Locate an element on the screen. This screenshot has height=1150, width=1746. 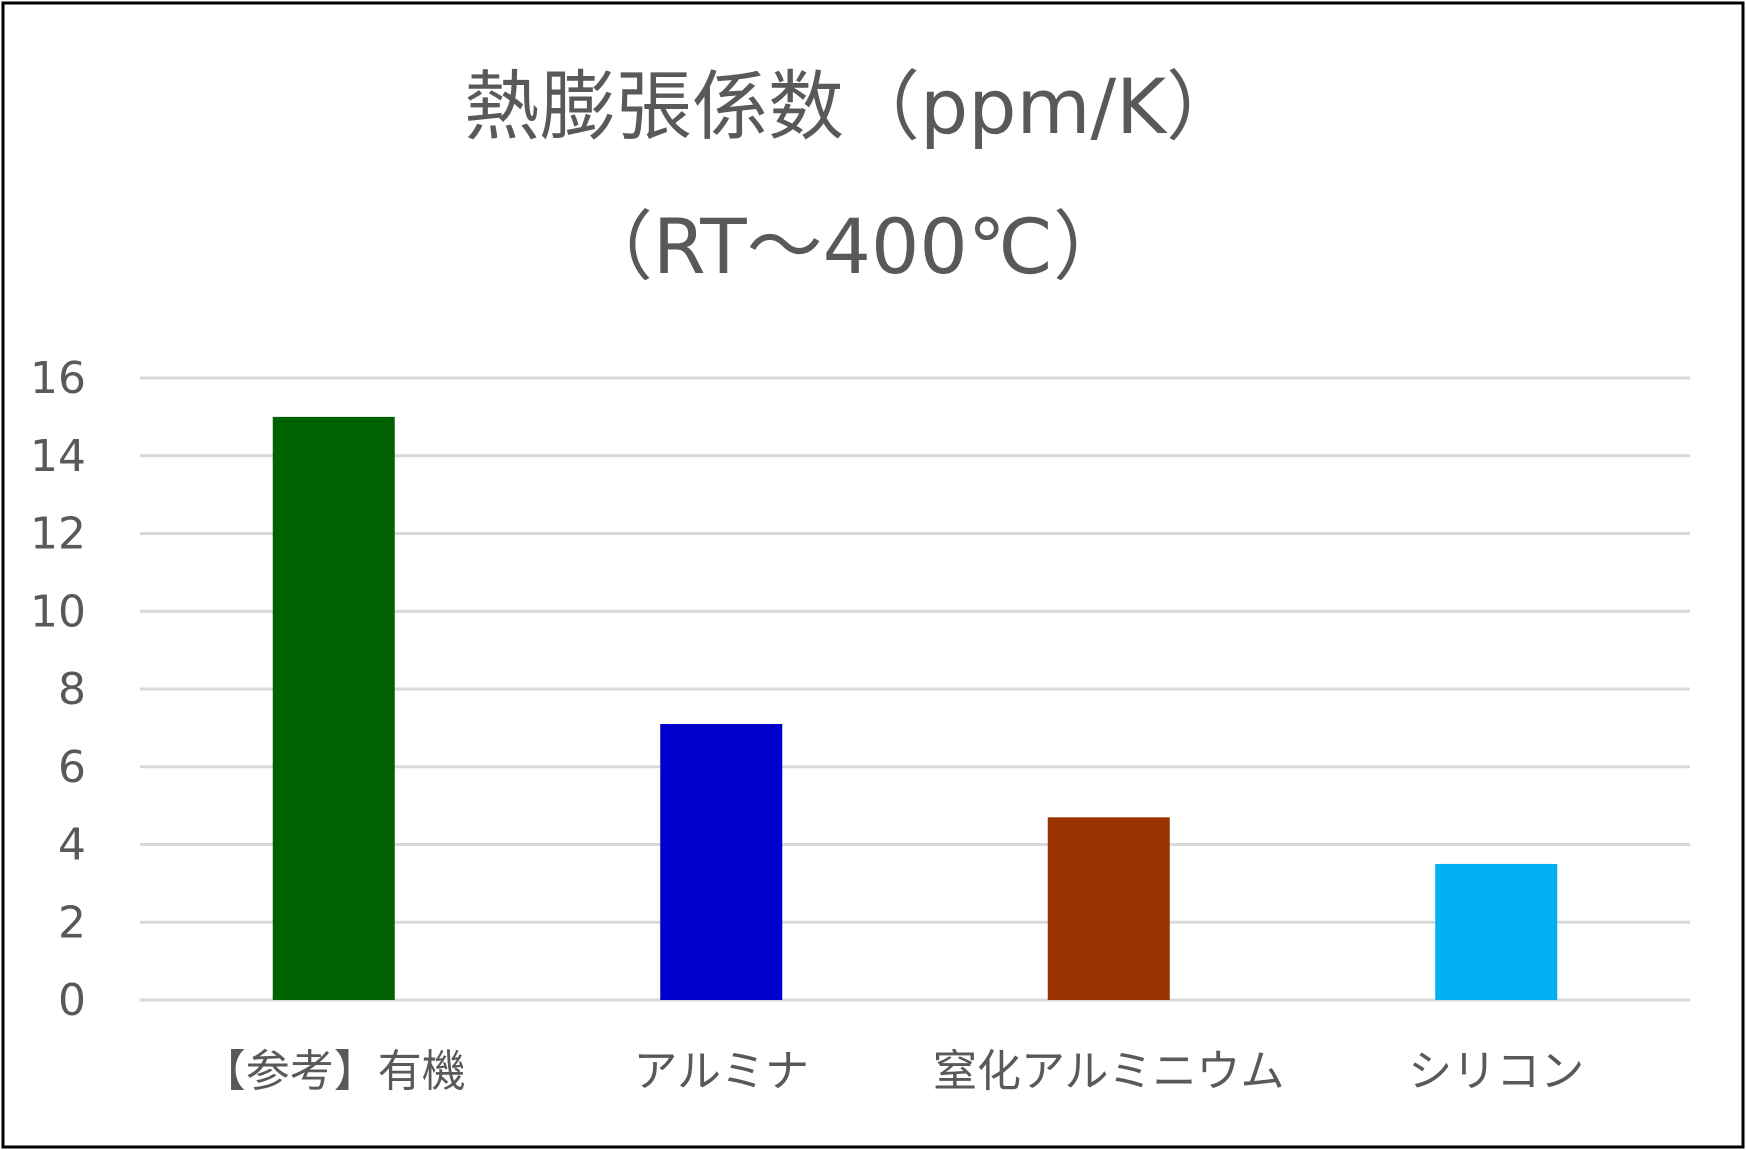
chart-subtitle: （RT～400℃） is located at coordinates (853, 246).